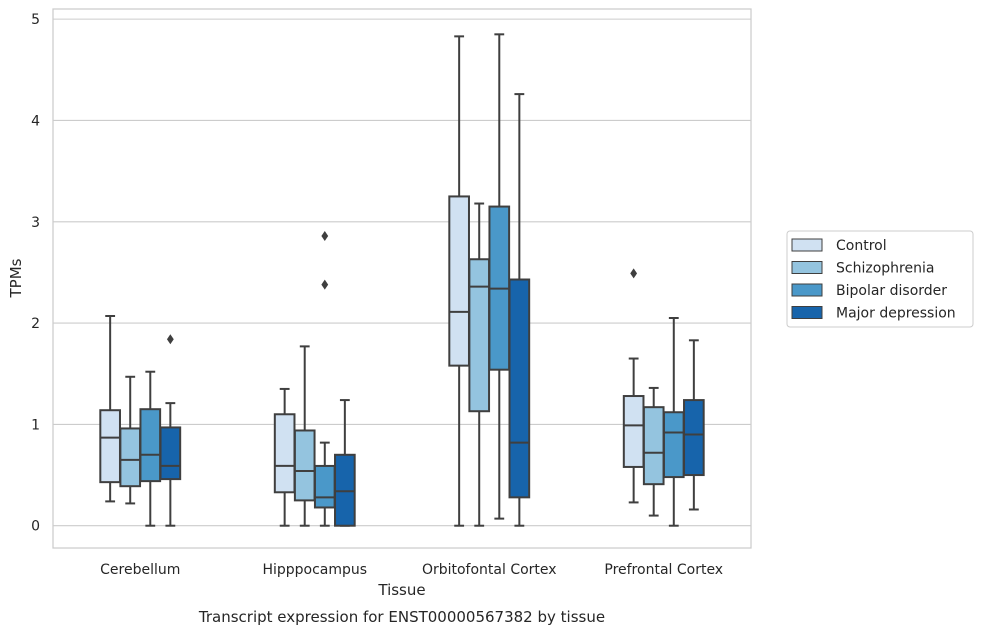 This screenshot has height=634, width=983. Describe the element at coordinates (885, 269) in the screenshot. I see `legend-label: Schizophrenia` at that location.